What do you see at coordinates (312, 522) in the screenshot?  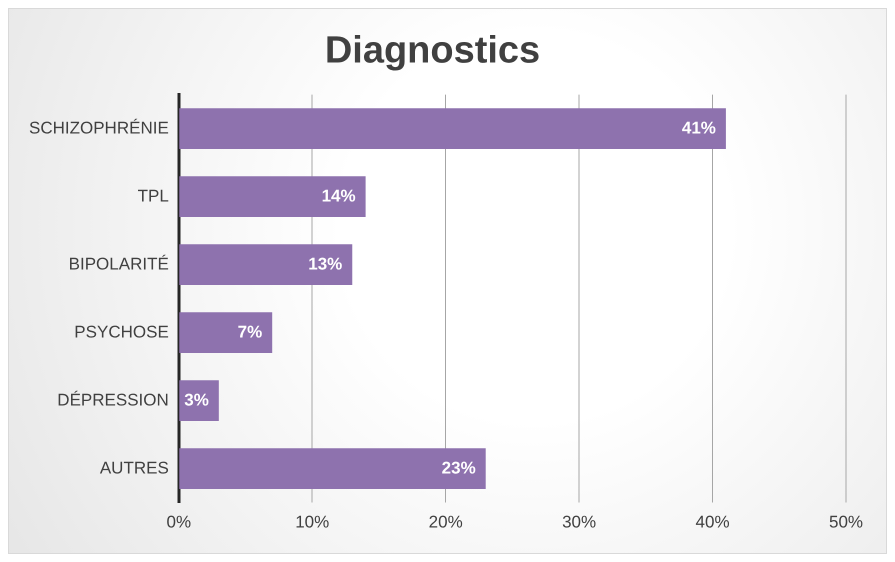 I see `x-tick-label: 10%` at bounding box center [312, 522].